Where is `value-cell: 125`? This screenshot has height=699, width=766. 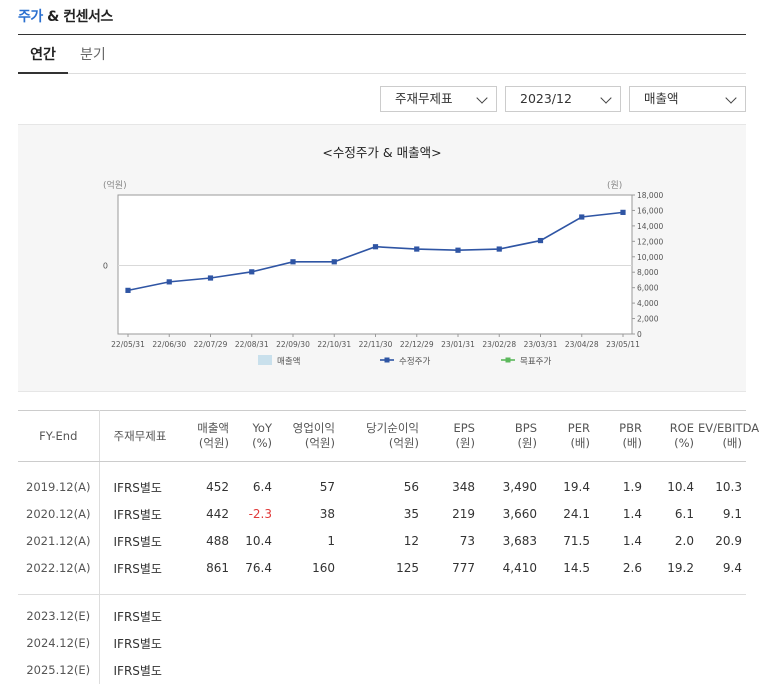 value-cell: 125 is located at coordinates (407, 568).